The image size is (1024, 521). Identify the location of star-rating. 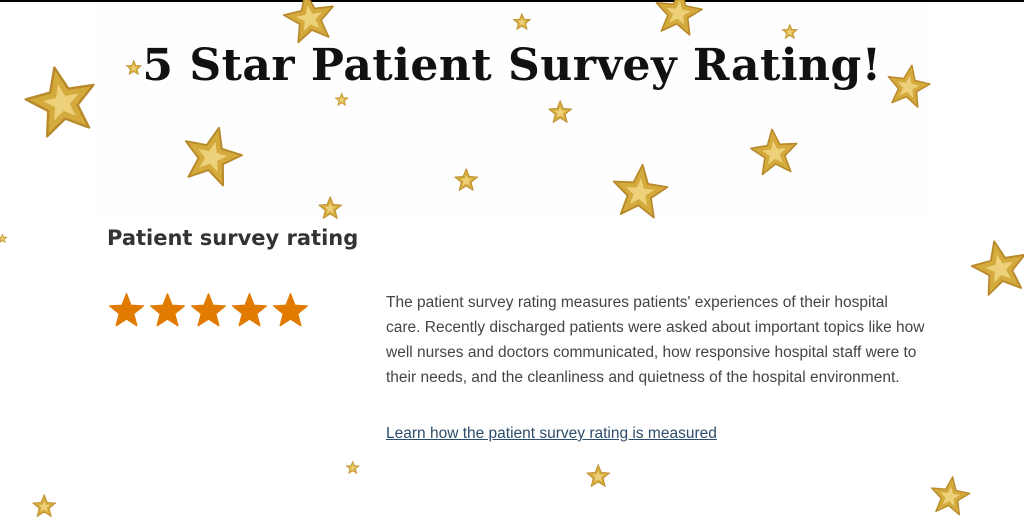
(208, 310).